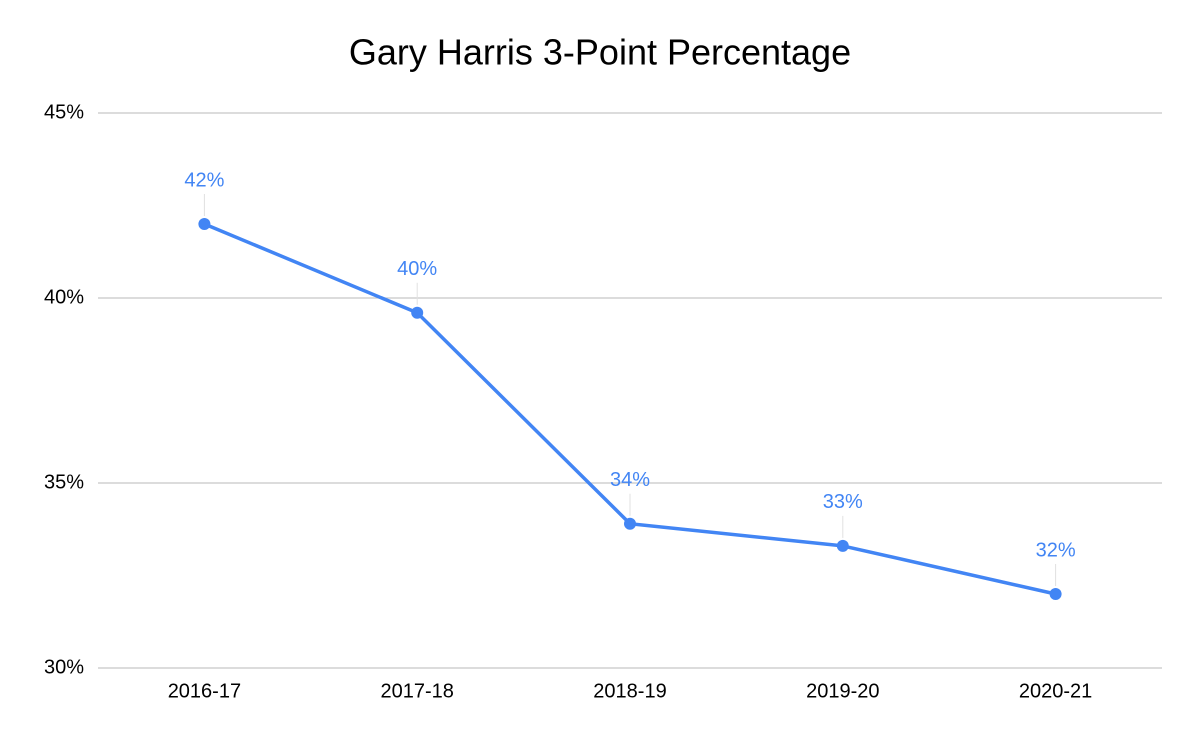 This screenshot has width=1200, height=742. What do you see at coordinates (204, 180) in the screenshot?
I see `data-label: 42%` at bounding box center [204, 180].